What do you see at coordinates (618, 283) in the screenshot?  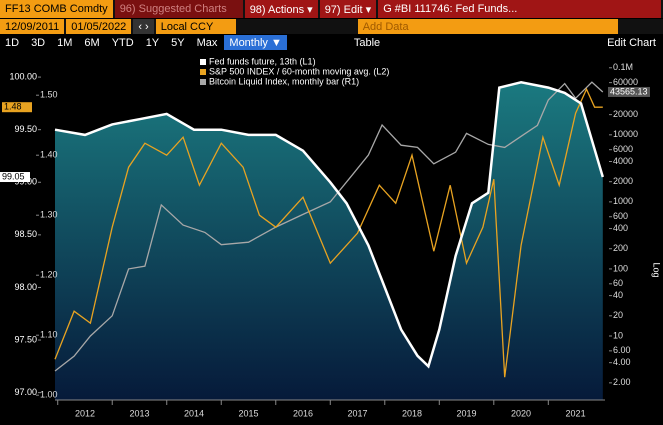 I see `y3ticks-label: 60` at bounding box center [618, 283].